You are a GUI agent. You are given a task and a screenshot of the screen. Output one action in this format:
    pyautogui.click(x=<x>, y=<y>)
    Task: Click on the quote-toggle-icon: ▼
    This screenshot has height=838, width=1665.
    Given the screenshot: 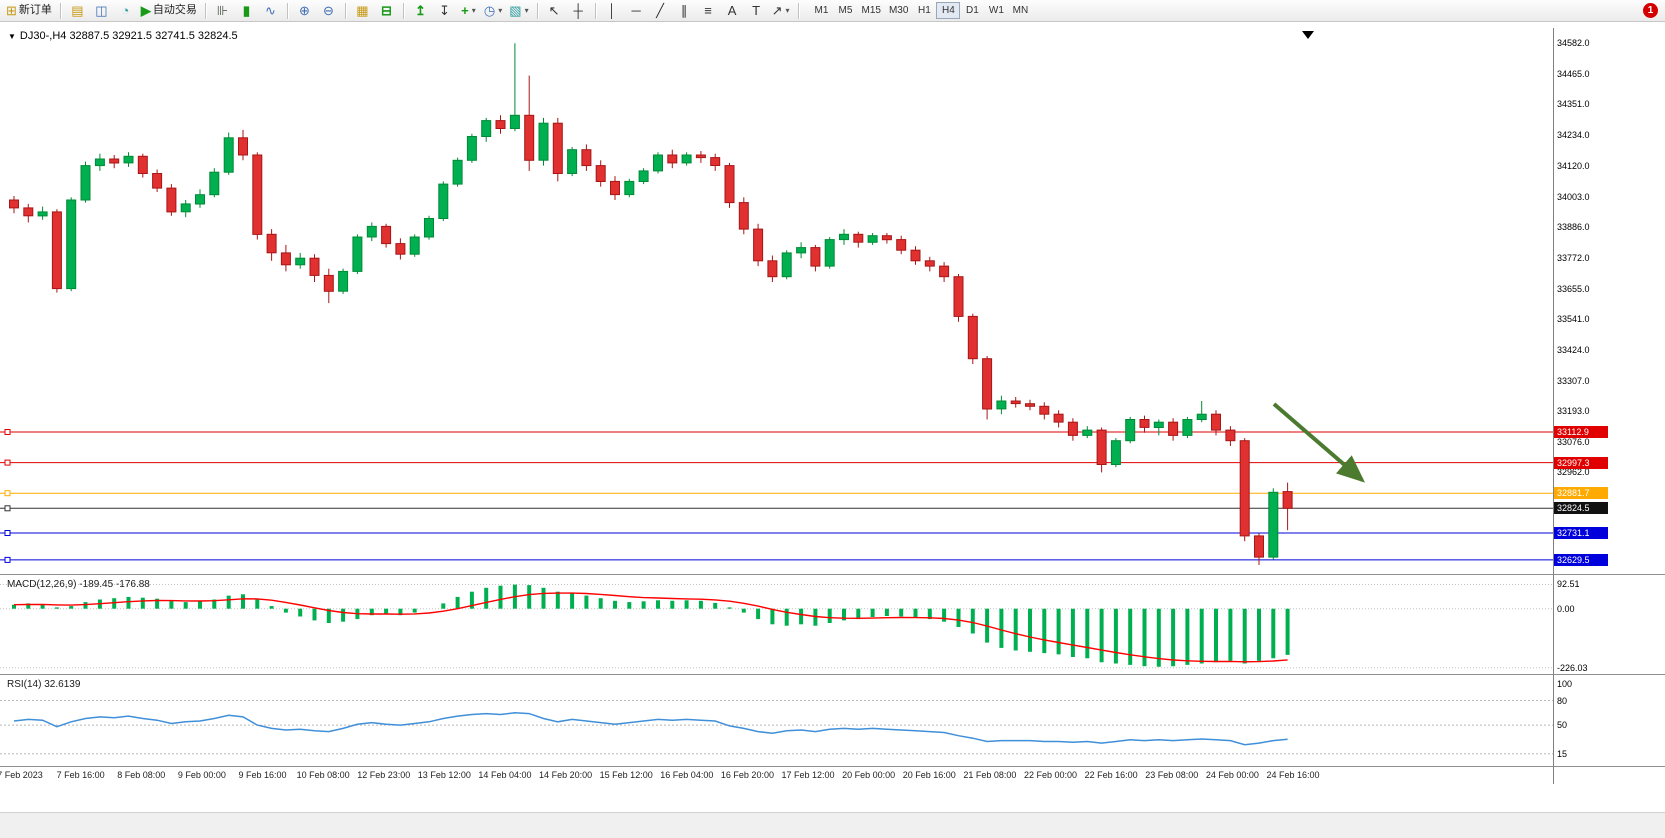 What is the action you would take?
    pyautogui.click(x=12, y=36)
    